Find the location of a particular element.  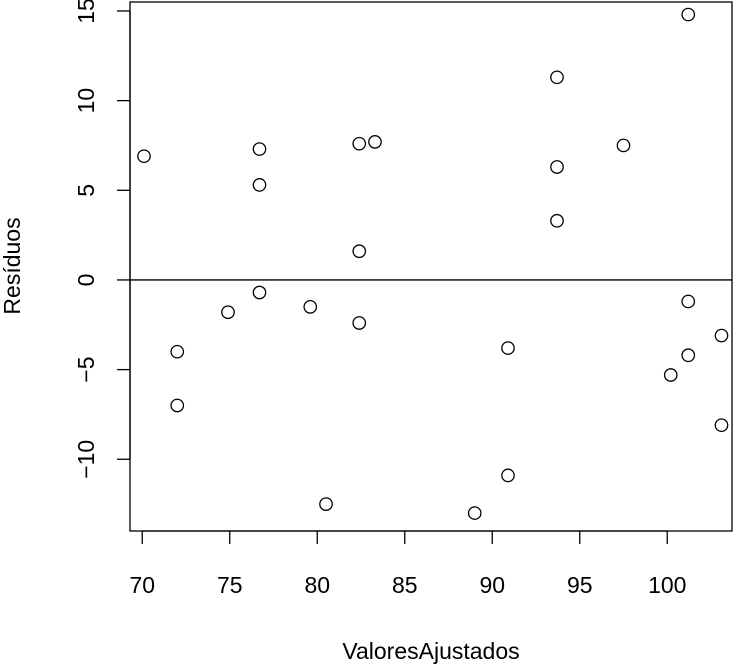

y-tick-label: 5 is located at coordinates (86, 190).